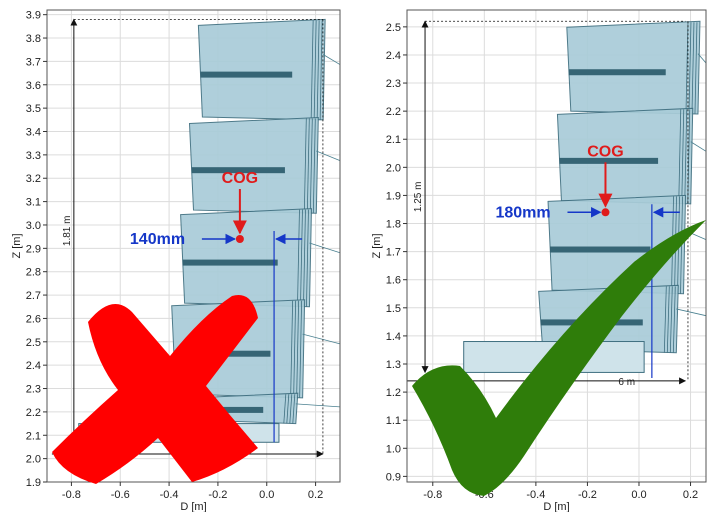 The image size is (710, 512). What do you see at coordinates (33, 62) in the screenshot?
I see `y-tick-label: 3.7` at bounding box center [33, 62].